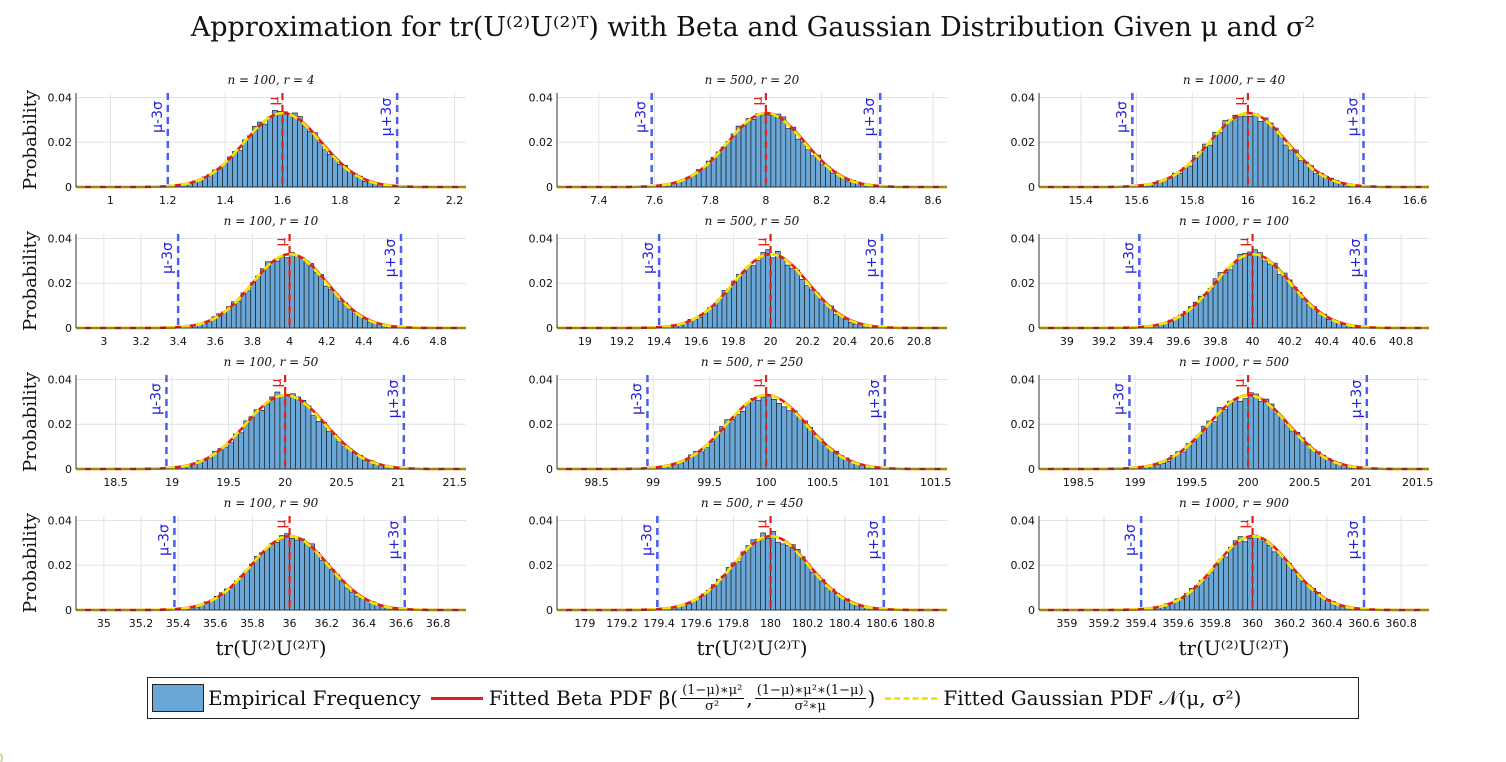  What do you see at coordinates (455, 200) in the screenshot?
I see `x-tick-label: 2.2` at bounding box center [455, 200].